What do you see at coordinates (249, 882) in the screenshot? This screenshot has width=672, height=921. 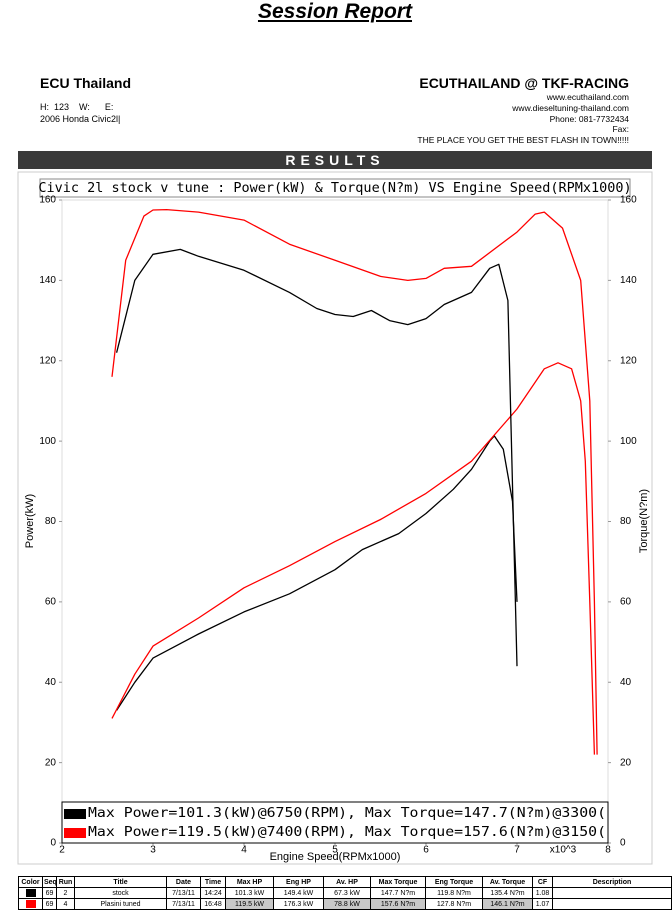 I see `column-header: Max HP` at bounding box center [249, 882].